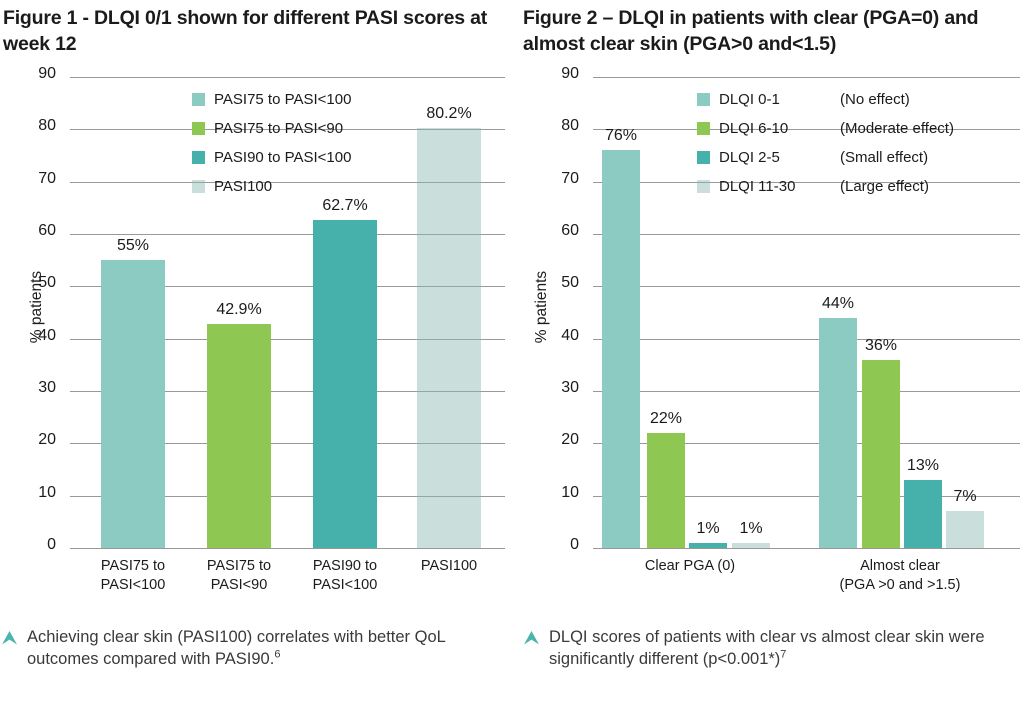 This screenshot has height=720, width=1024. Describe the element at coordinates (749, 99) in the screenshot. I see `legend-label: DLQI 0-1` at that location.